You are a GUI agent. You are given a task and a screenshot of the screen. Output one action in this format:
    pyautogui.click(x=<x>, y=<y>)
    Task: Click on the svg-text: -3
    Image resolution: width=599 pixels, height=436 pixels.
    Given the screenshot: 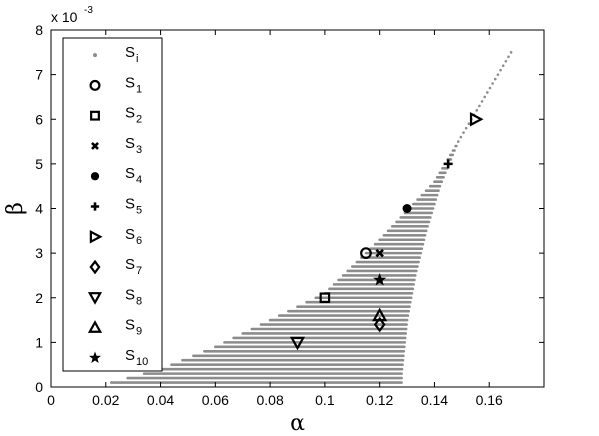 What is the action you would take?
    pyautogui.click(x=88, y=10)
    